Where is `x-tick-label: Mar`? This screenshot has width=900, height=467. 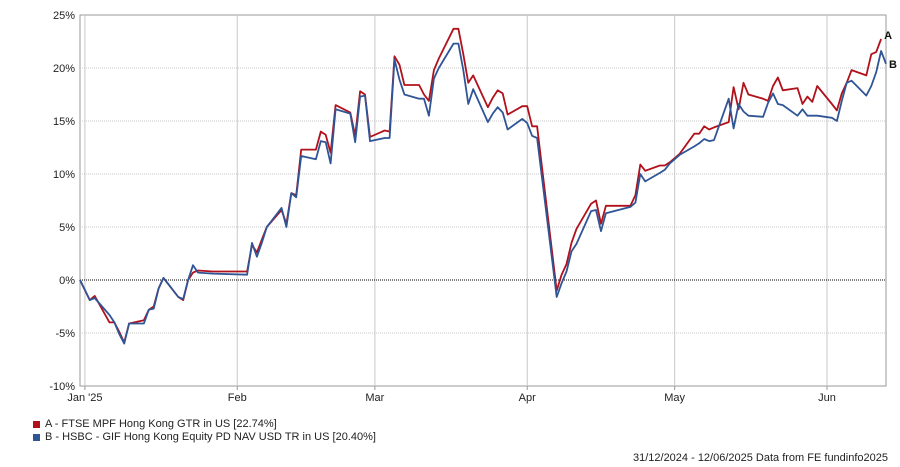
x-tick-label: Mar is located at coordinates (374, 398).